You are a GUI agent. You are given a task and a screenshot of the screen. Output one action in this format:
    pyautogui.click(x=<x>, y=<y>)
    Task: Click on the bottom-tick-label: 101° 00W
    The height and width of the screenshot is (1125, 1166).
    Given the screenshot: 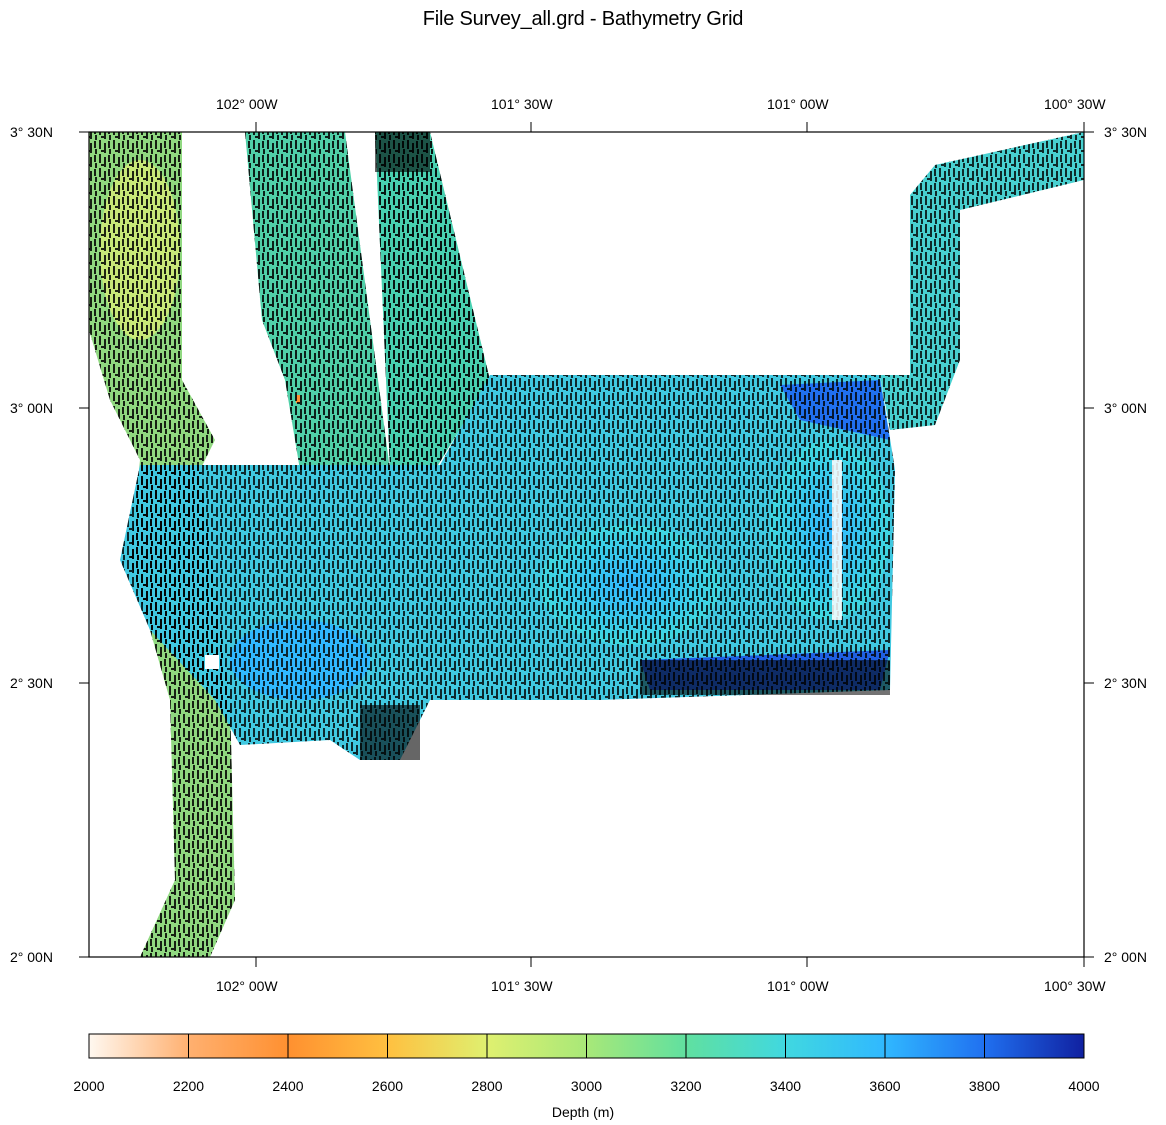 What is the action you would take?
    pyautogui.click(x=798, y=986)
    